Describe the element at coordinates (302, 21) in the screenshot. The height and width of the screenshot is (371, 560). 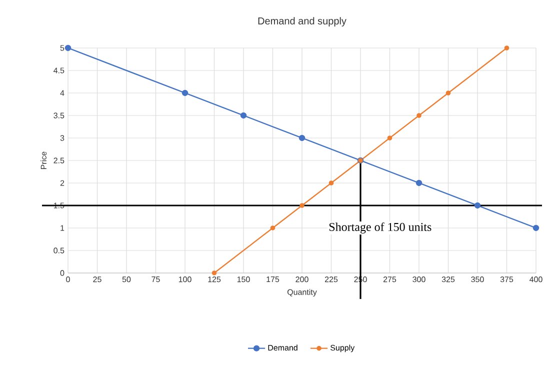
I see `chart-title: Demand and supply` at that location.